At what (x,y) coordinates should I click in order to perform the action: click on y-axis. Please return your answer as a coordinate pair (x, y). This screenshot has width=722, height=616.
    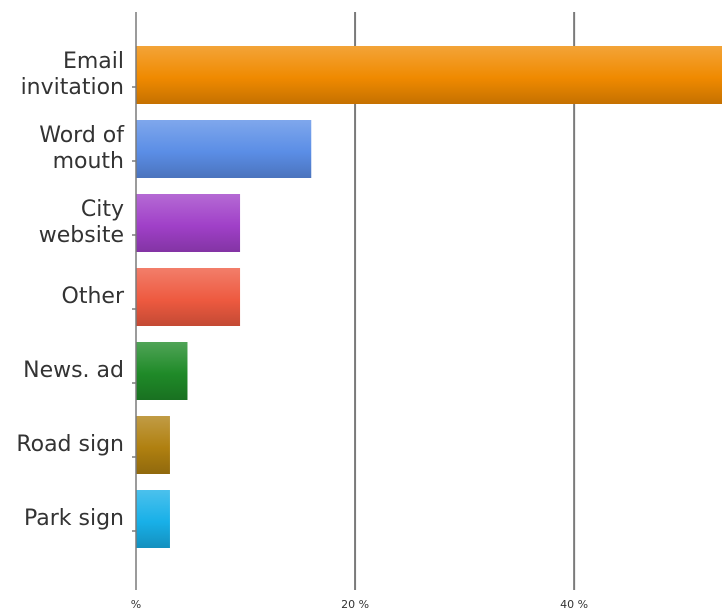
    Looking at the image, I should click on (134, 301).